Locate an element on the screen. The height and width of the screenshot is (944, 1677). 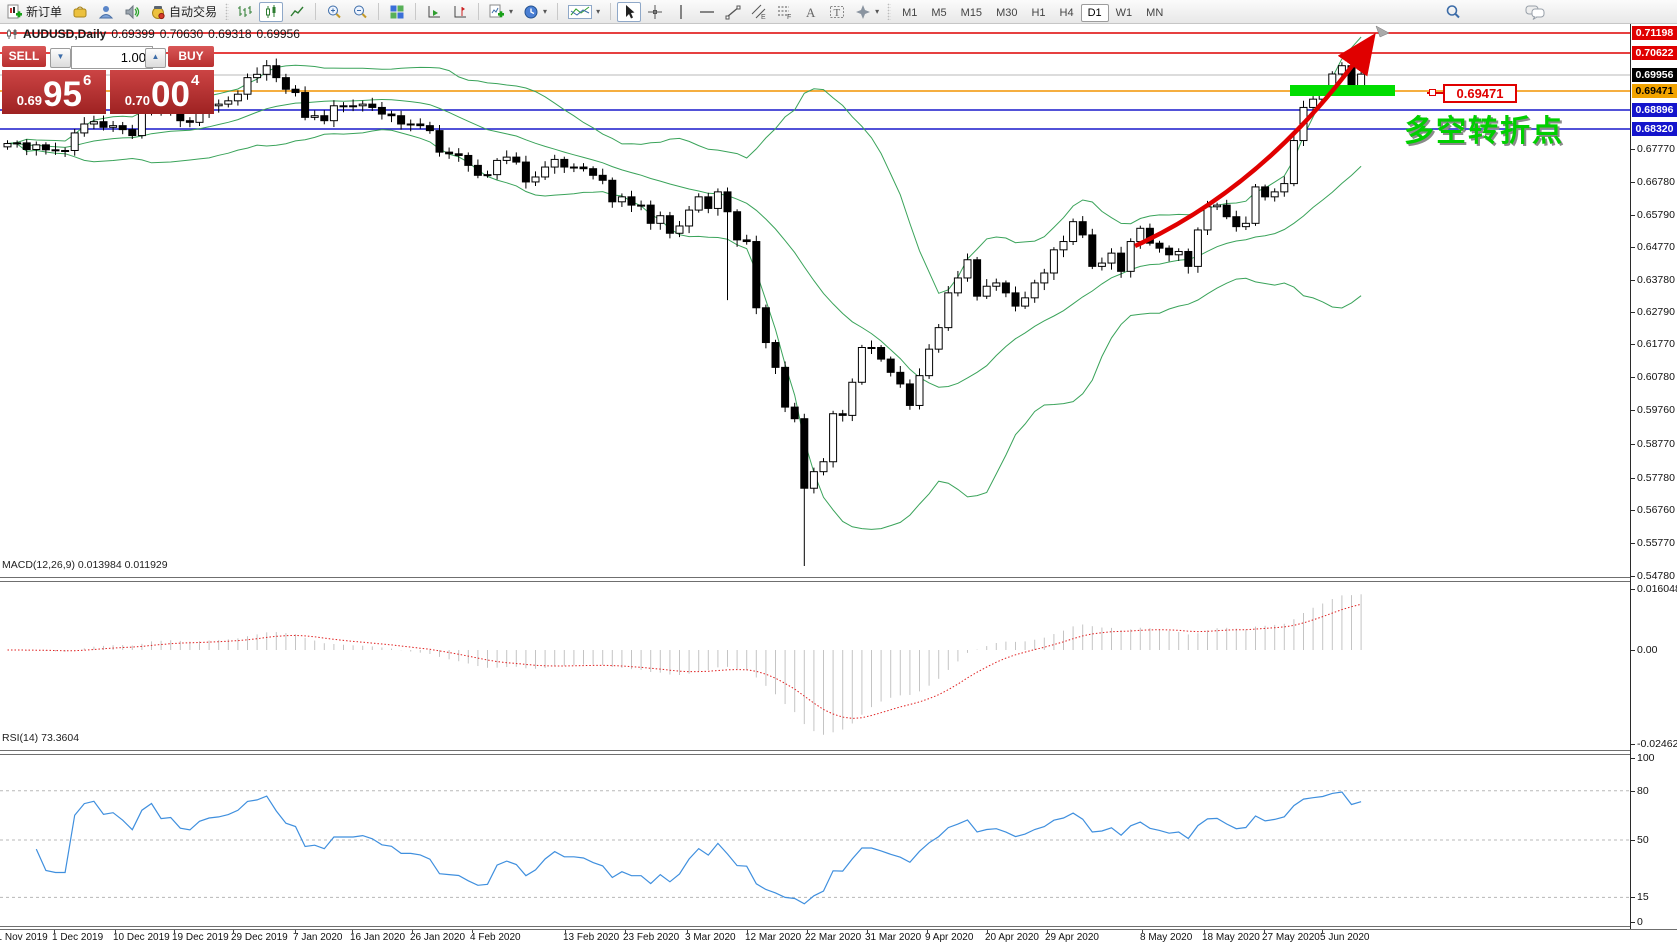
alerts-icon is located at coordinates (132, 11).